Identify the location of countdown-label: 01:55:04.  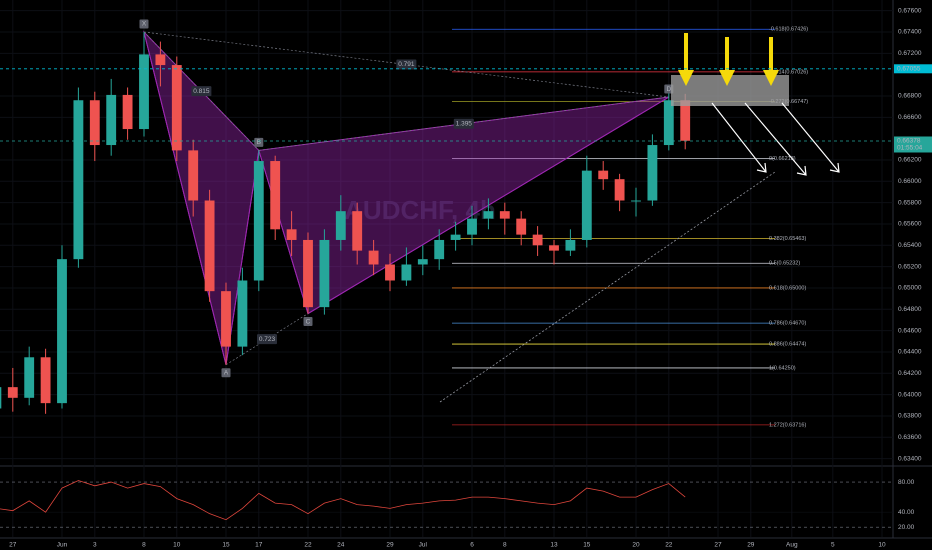
(910, 148).